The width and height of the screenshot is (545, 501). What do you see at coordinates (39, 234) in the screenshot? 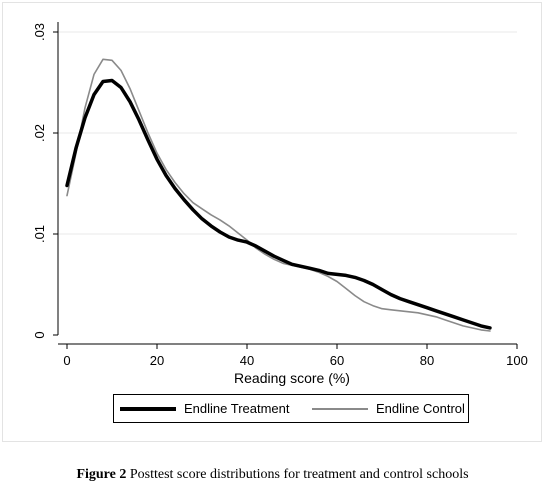
I see `y-tick-label: .01` at bounding box center [39, 234].